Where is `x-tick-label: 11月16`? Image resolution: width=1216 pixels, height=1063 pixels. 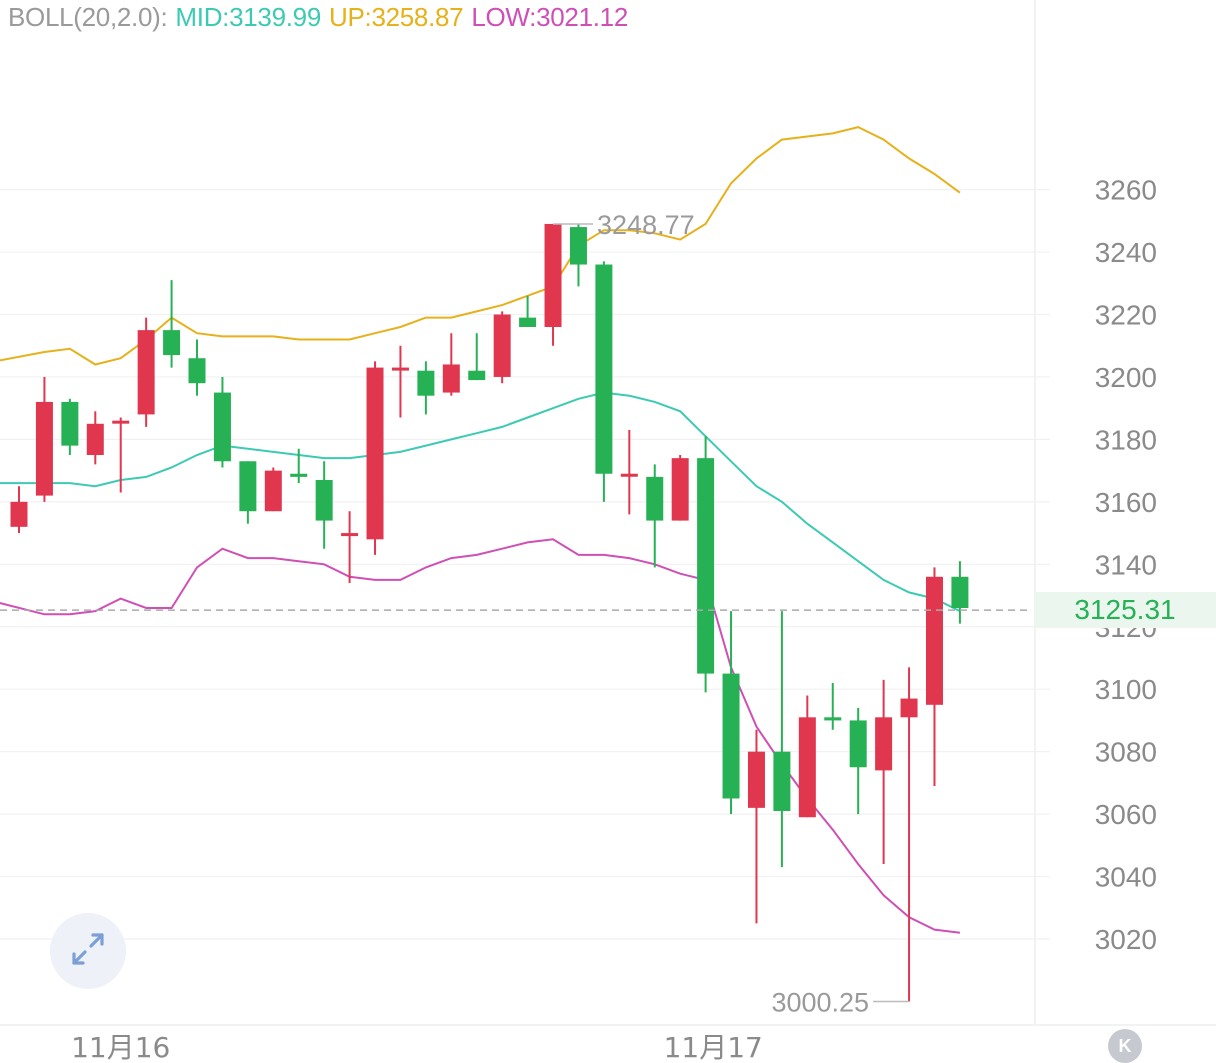
x-tick-label: 11月16 is located at coordinates (120, 1047).